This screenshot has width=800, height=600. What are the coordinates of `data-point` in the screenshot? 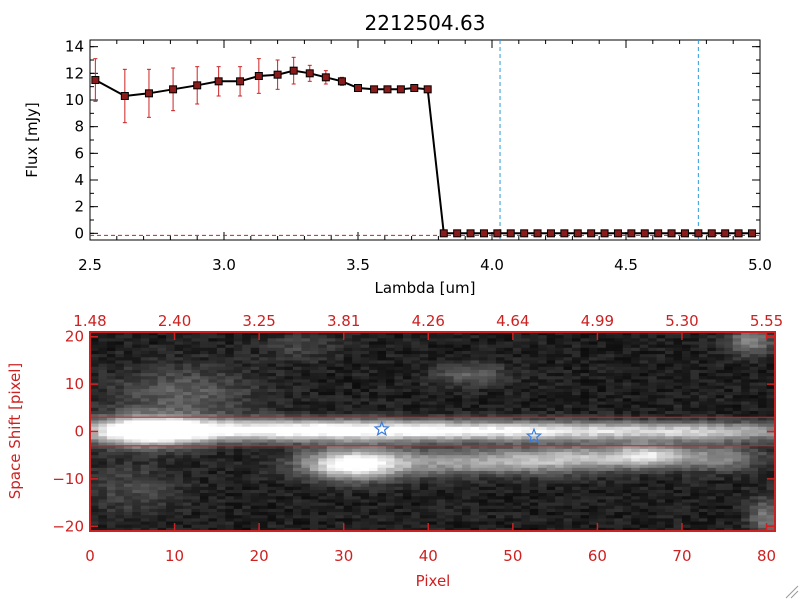 It's located at (537, 233).